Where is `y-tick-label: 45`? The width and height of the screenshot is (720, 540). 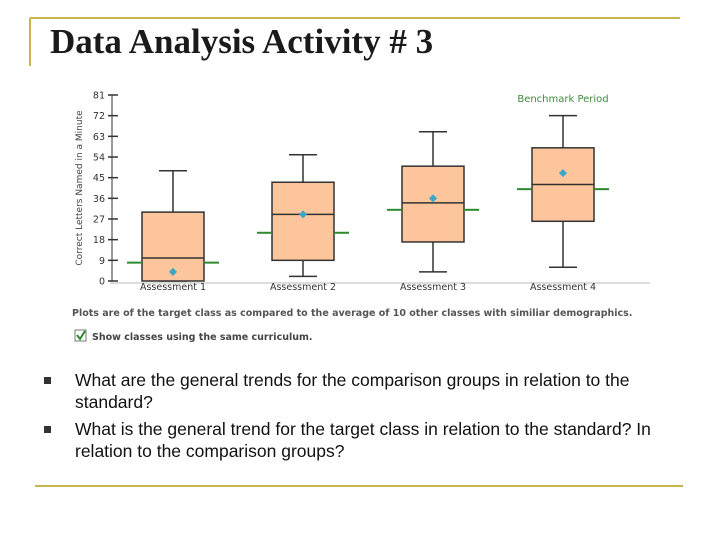 y-tick-label: 45 is located at coordinates (99, 178).